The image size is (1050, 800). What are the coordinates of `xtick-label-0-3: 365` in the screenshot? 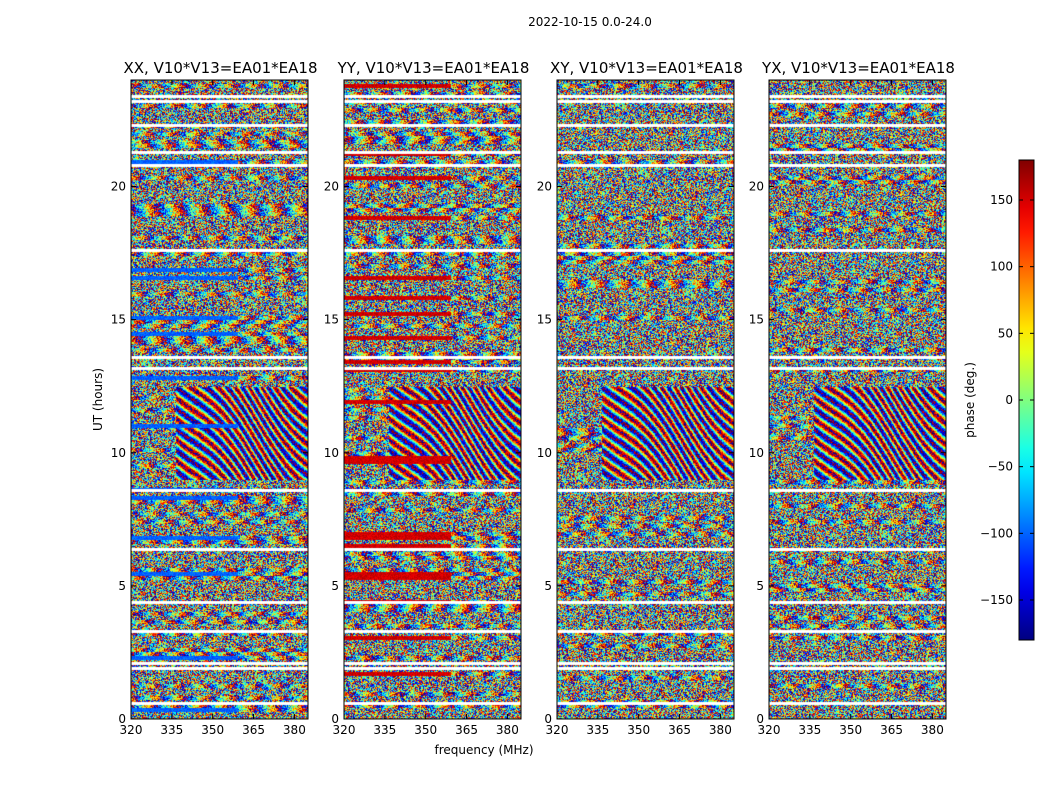 It's located at (253, 730).